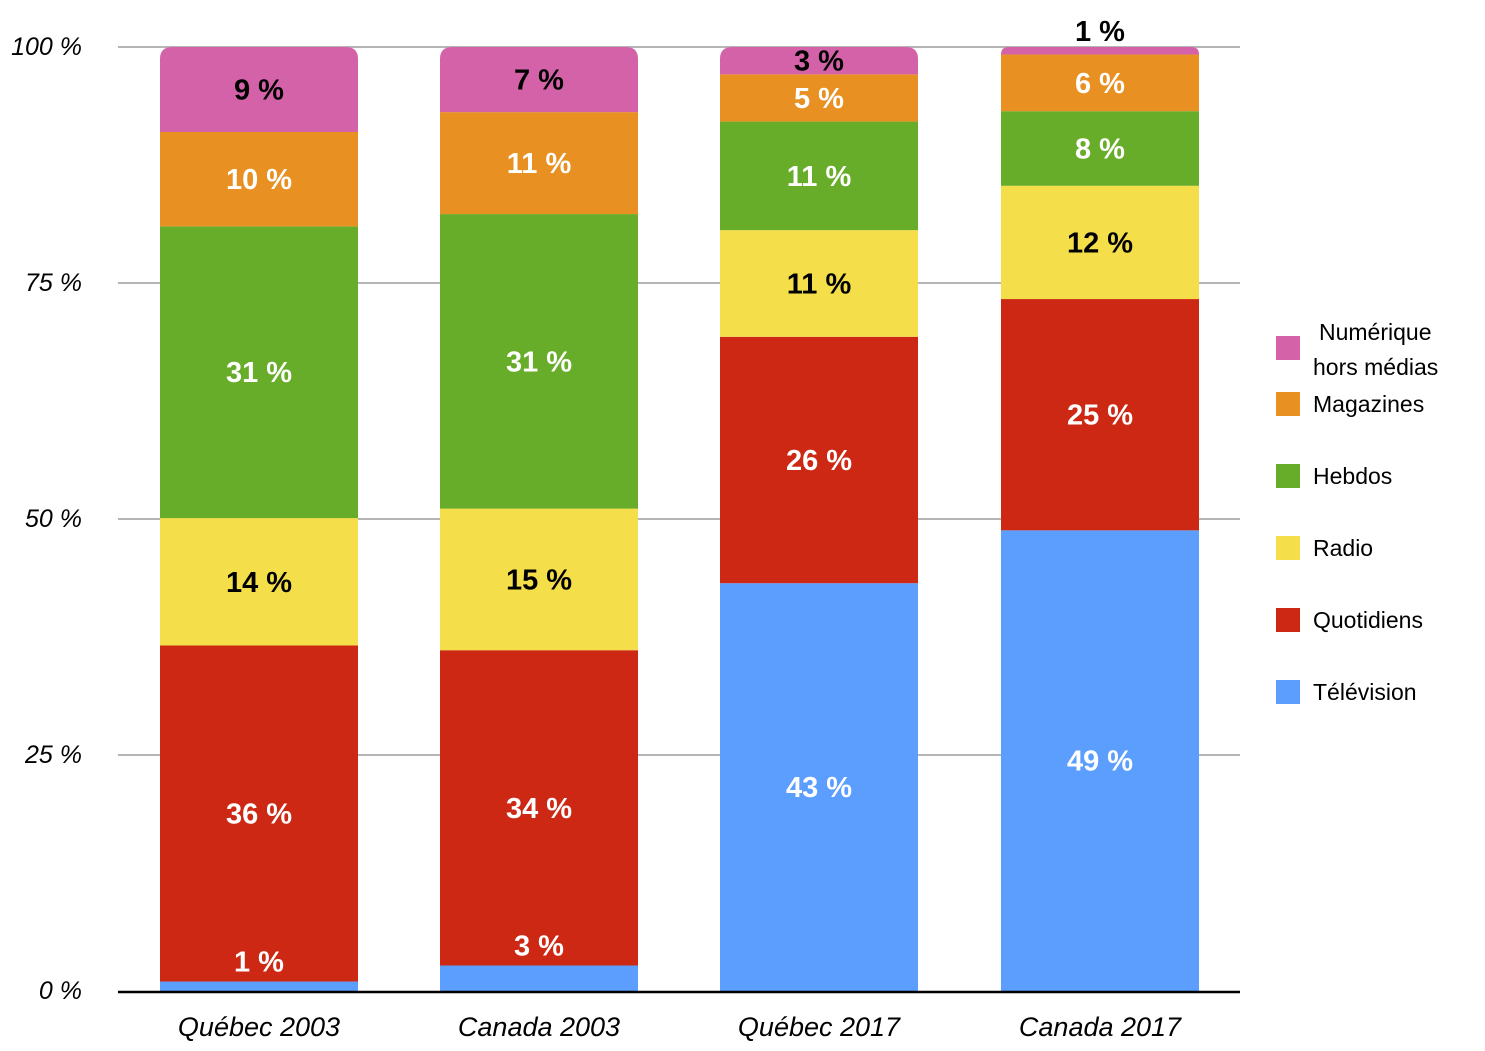 The image size is (1485, 1051). I want to click on legend-item-television: Télévision, so click(1346, 692).